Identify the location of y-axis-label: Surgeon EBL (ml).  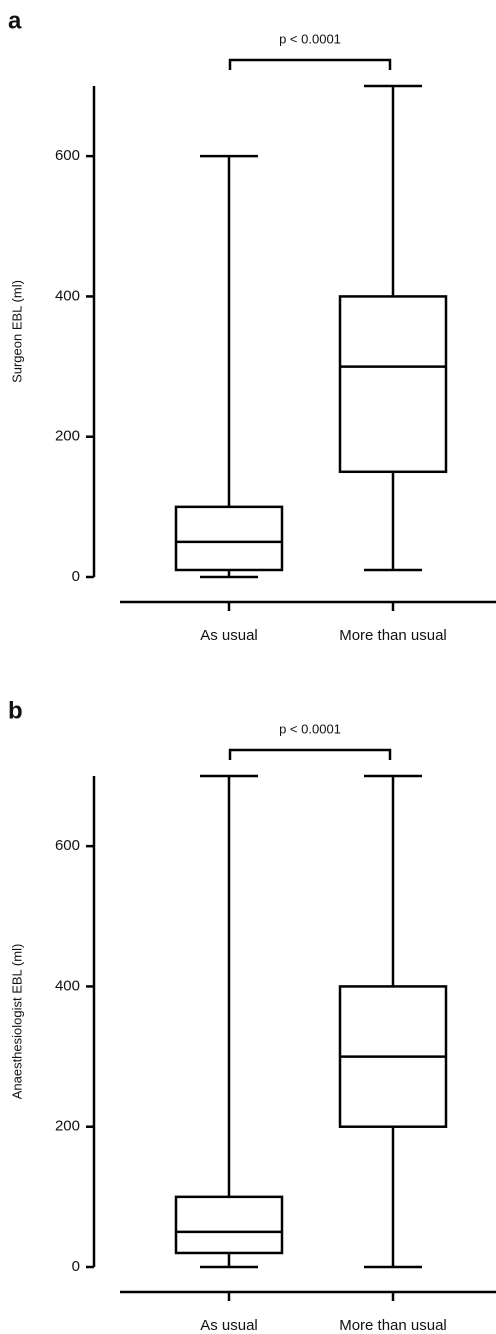
(16, 331).